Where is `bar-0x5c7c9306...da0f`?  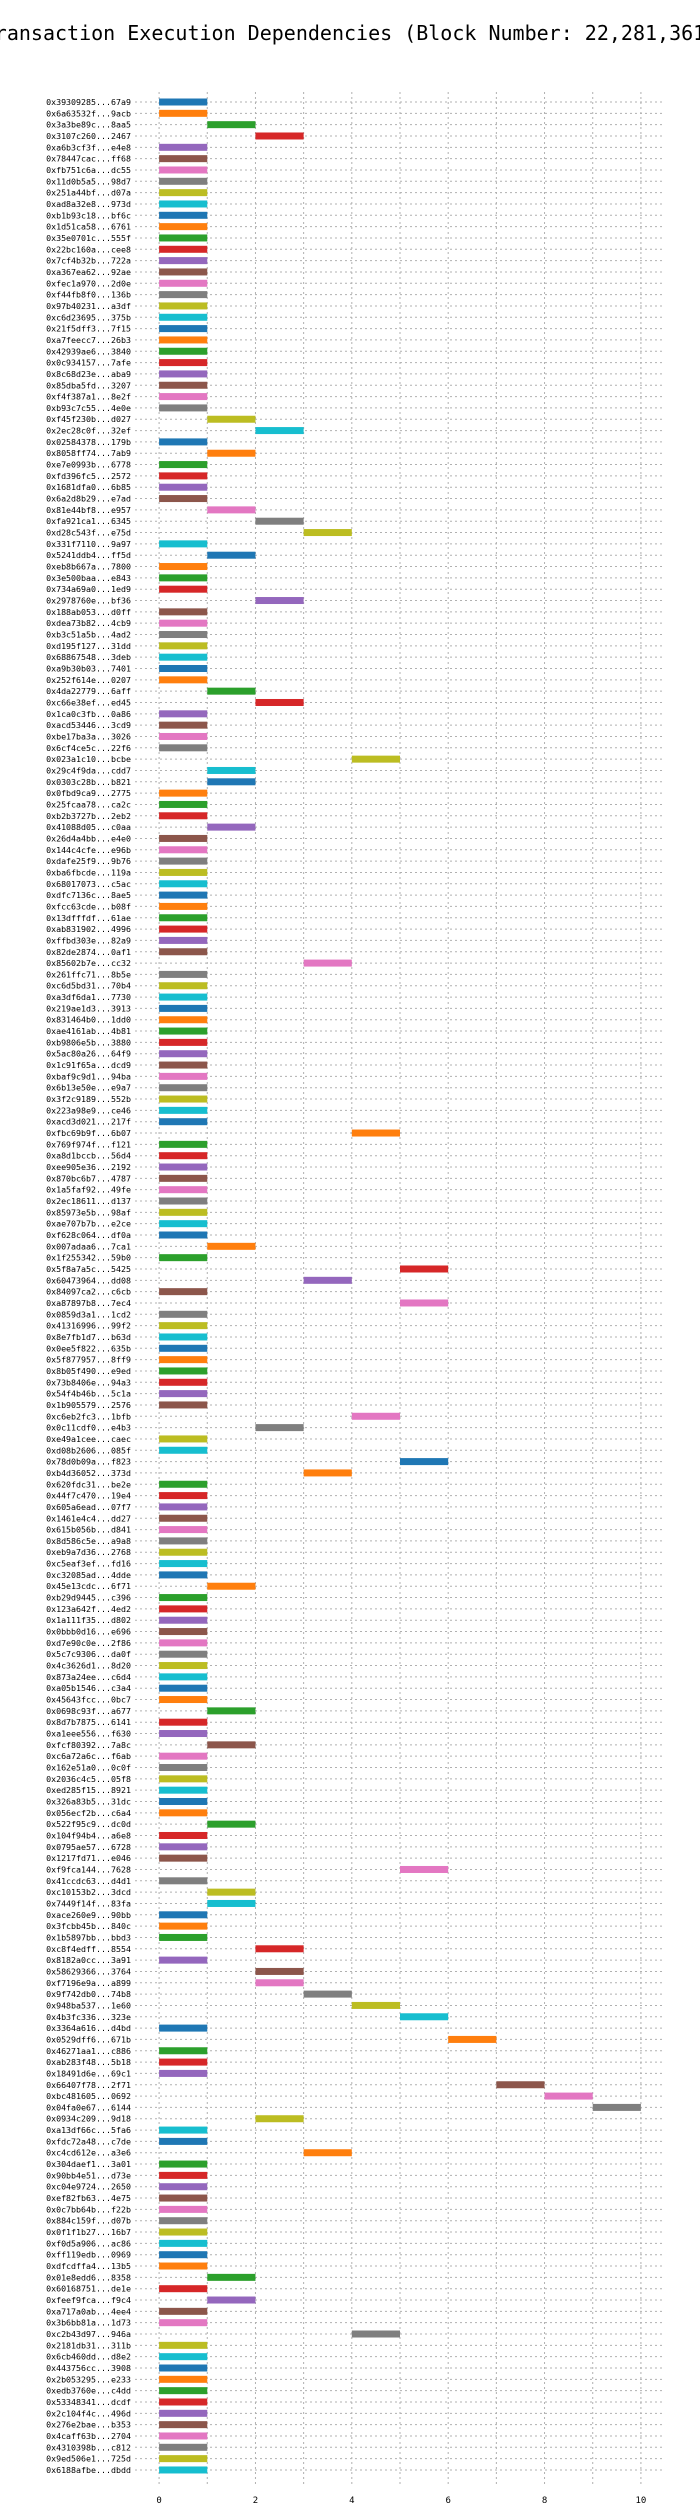
bar-0x5c7c9306...da0f is located at coordinates (183, 1654).